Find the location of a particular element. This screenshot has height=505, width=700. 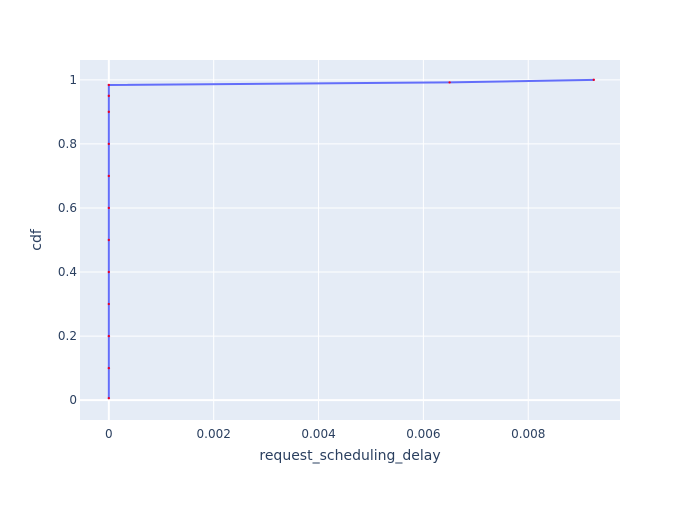

x-tick-label: 0 is located at coordinates (109, 434).